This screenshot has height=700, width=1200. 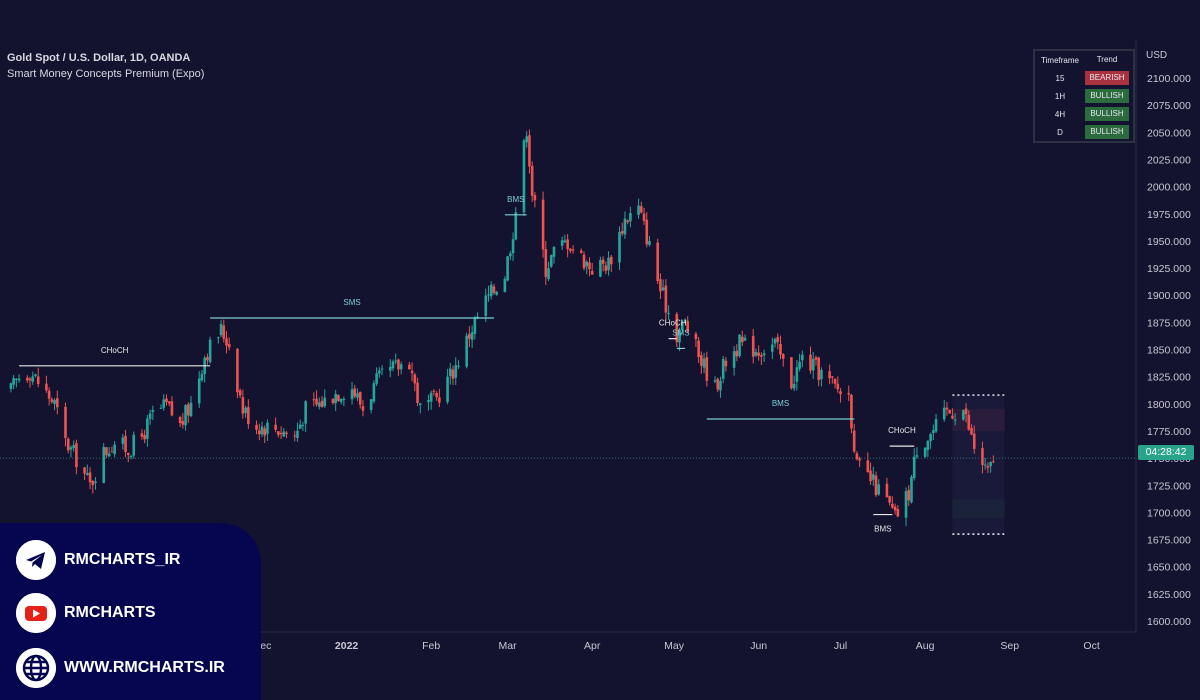 What do you see at coordinates (120, 668) in the screenshot?
I see `website-link: WWW.RMCHARTS.IR` at bounding box center [120, 668].